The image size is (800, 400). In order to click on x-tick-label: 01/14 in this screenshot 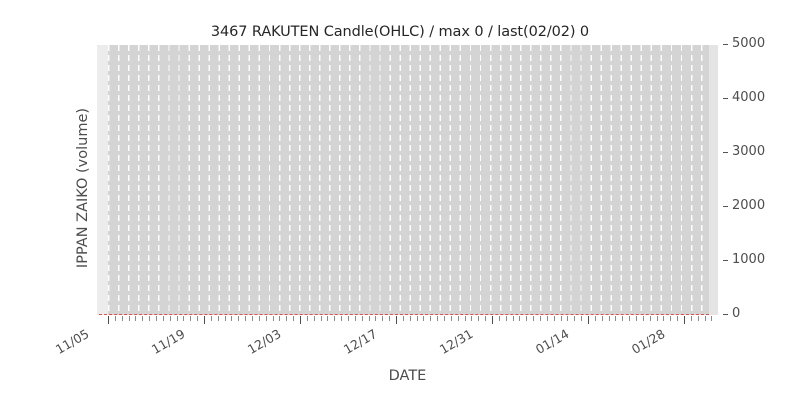, I will do `click(552, 342)`.